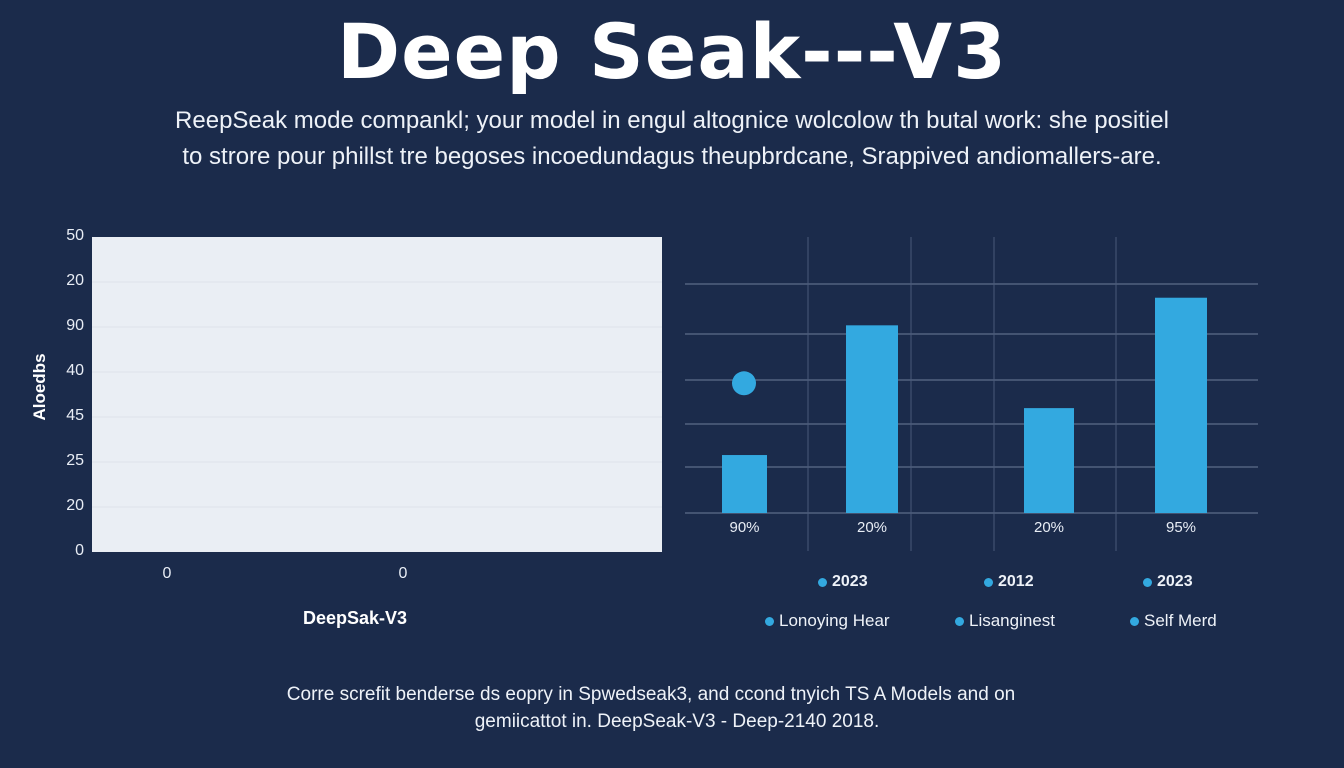 Image resolution: width=1344 pixels, height=768 pixels. Describe the element at coordinates (1181, 527) in the screenshot. I see `category-label: 95%` at that location.